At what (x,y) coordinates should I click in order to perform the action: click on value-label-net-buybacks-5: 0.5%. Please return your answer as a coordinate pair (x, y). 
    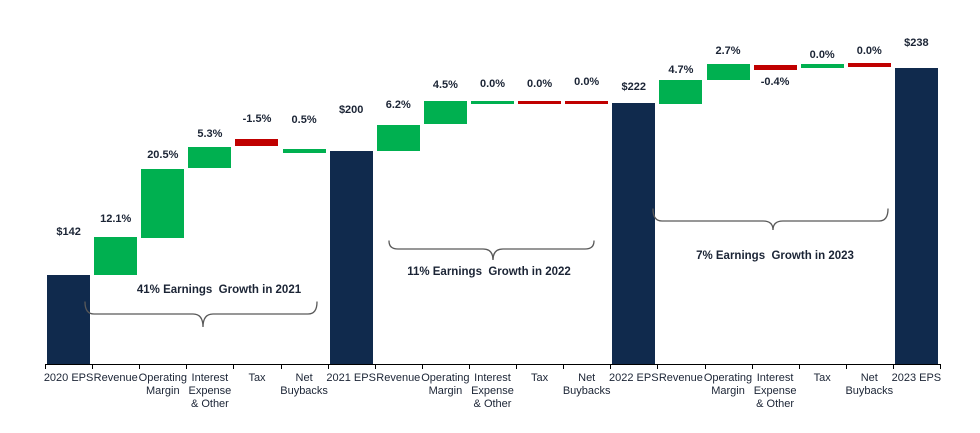
    Looking at the image, I should click on (304, 120).